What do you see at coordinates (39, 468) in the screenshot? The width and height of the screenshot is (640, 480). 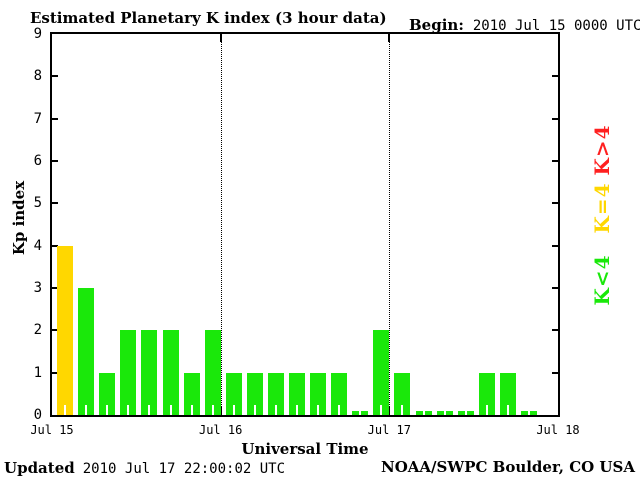 I see `updated-label: Updated` at bounding box center [39, 468].